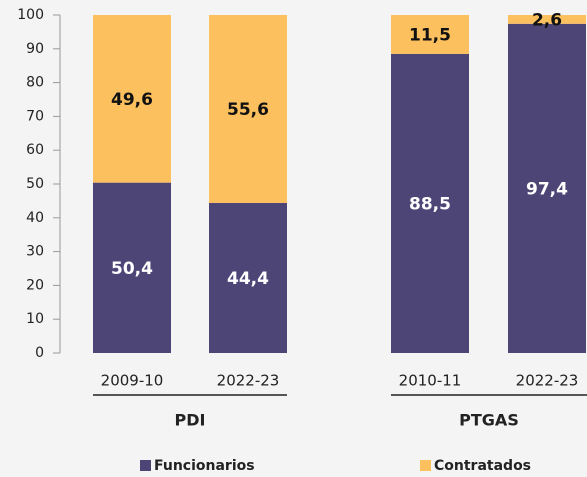 The image size is (587, 477). Describe the element at coordinates (35, 285) in the screenshot. I see `y-tick-label: 20` at that location.